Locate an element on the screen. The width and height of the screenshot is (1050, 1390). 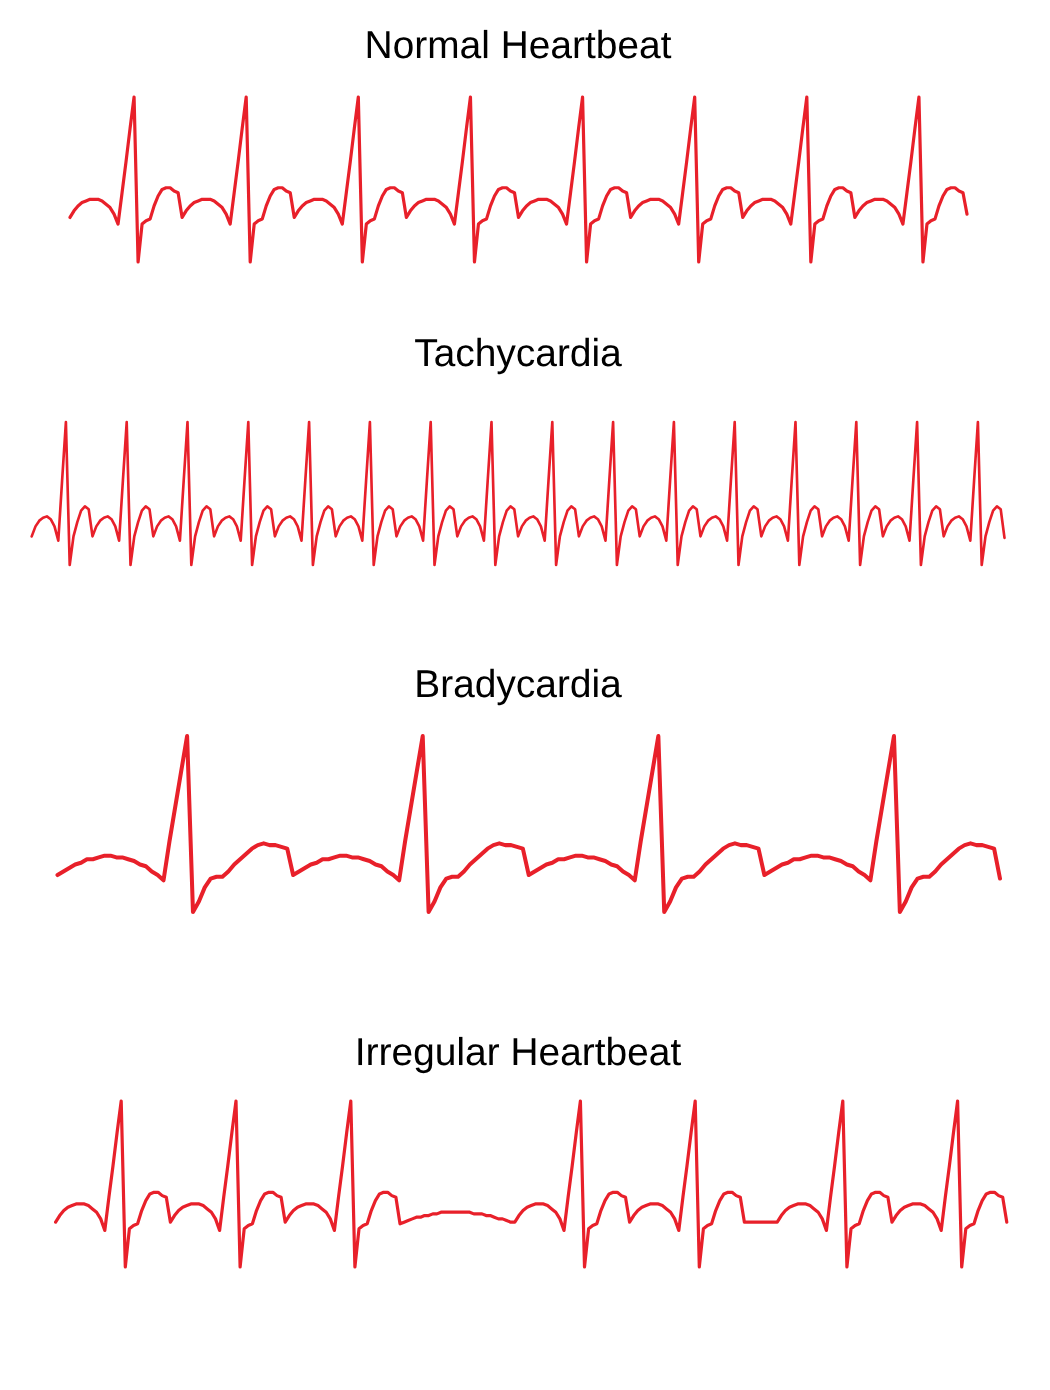
chart-title: Bradycardia is located at coordinates (519, 687).